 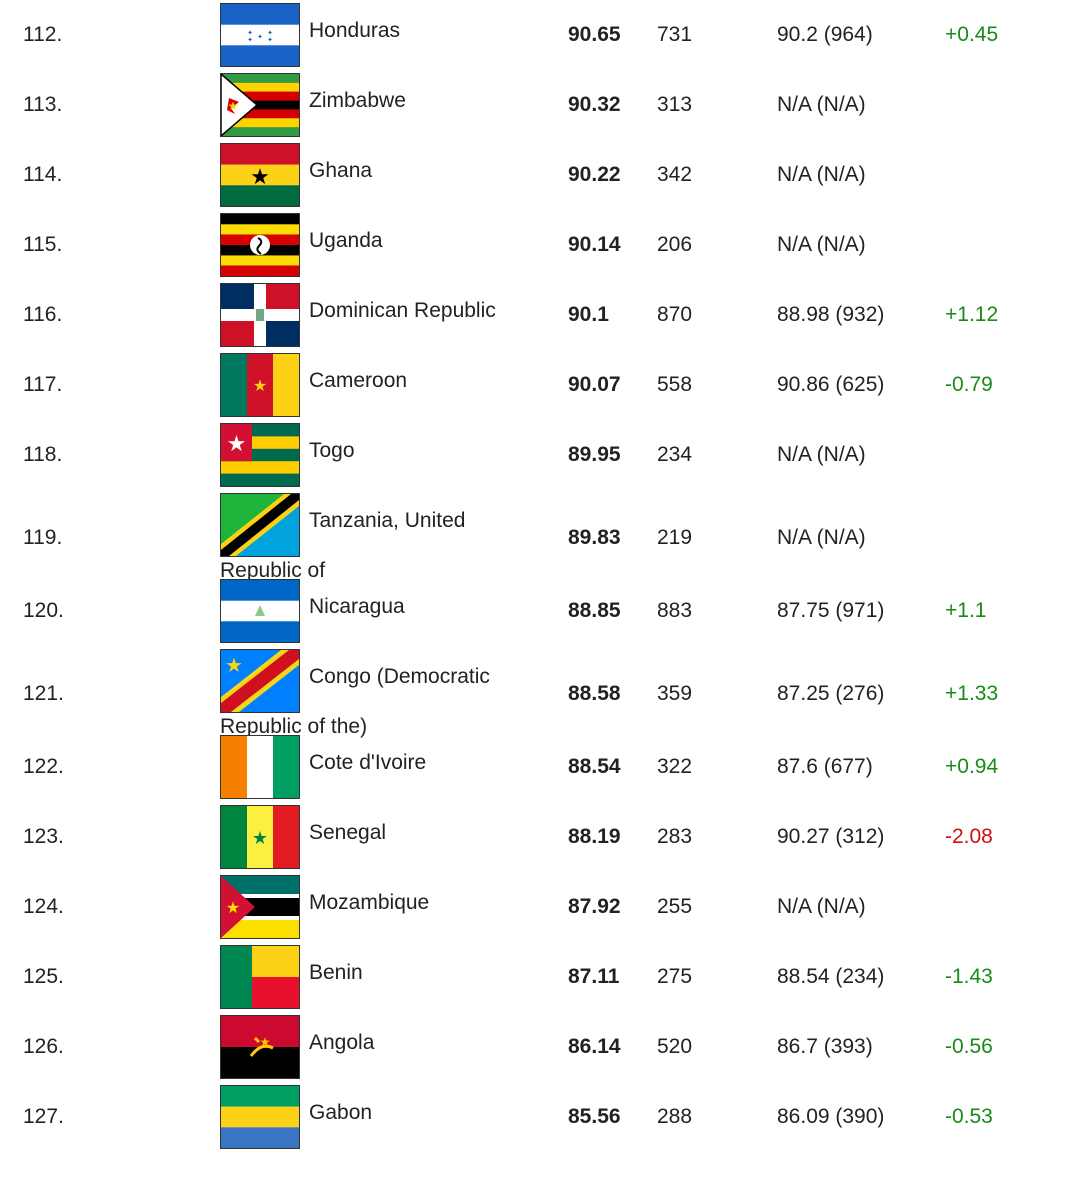 I want to click on previous-score: 87.25 (276), so click(x=831, y=693).